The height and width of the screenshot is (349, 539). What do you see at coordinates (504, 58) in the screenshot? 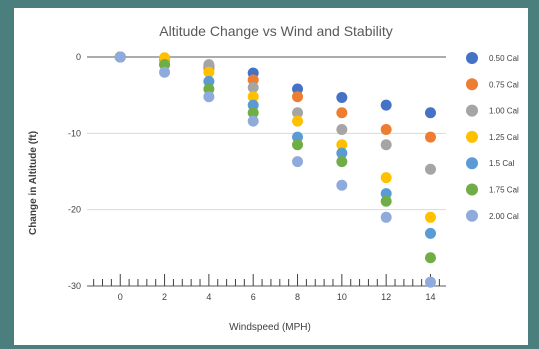
I see `legend-label: 0.50 Cal` at bounding box center [504, 58].